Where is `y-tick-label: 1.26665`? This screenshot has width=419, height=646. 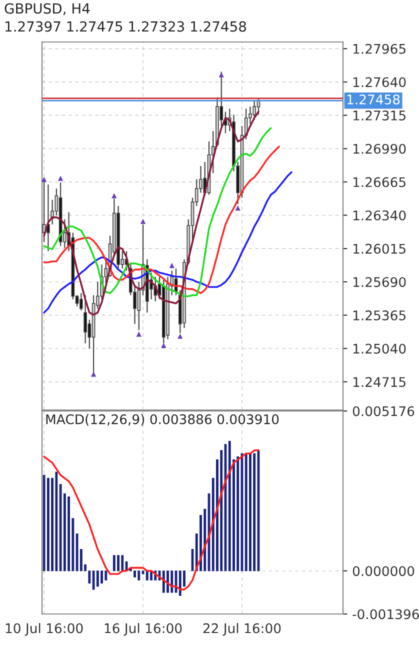 y-tick-label: 1.26665 is located at coordinates (379, 182).